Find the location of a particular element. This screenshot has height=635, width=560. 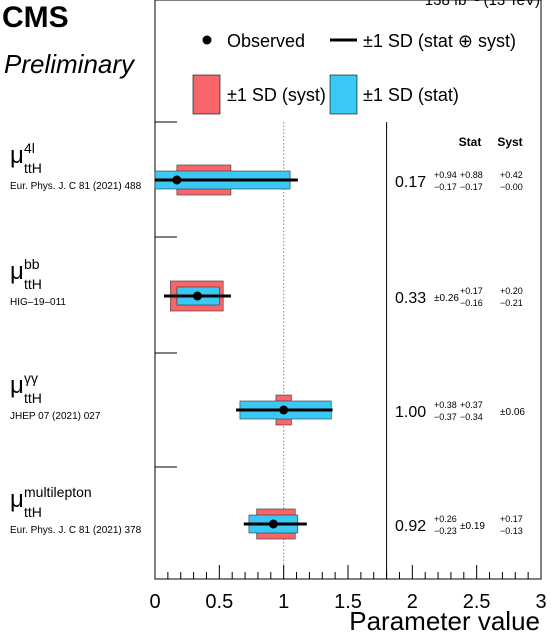

total-uncertainty-down: −0.37 is located at coordinates (445, 417).